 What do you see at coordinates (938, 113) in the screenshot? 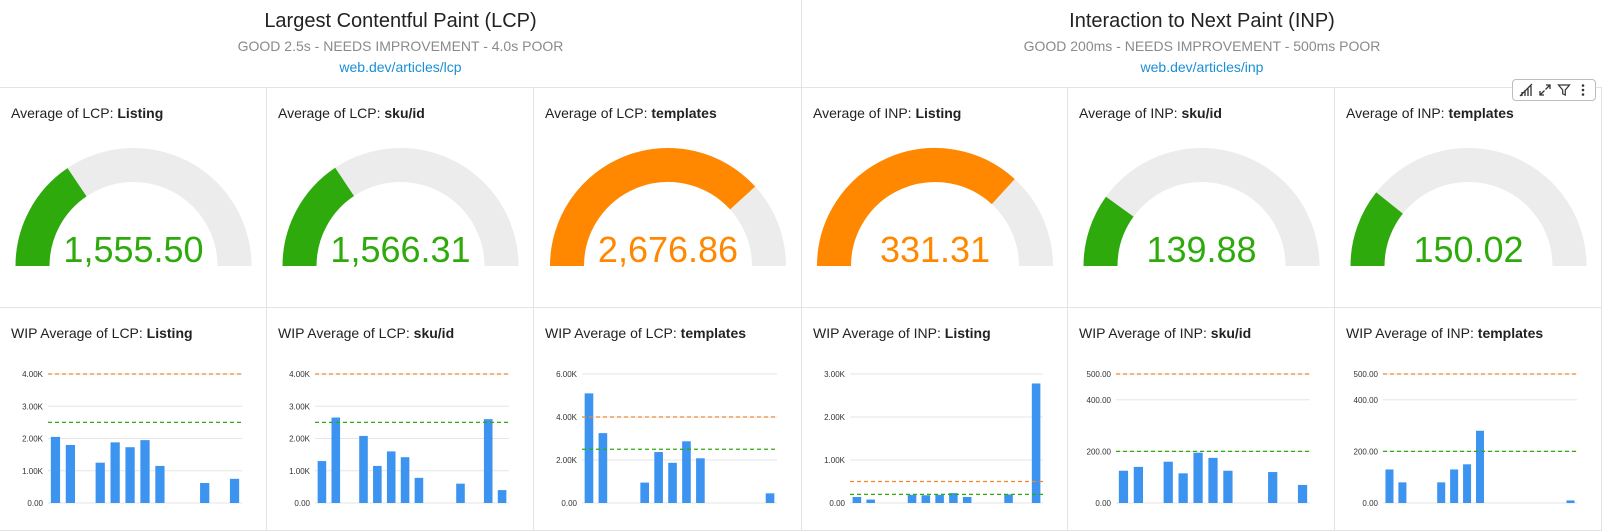
I see `gauge-title-page: Listing` at bounding box center [938, 113].